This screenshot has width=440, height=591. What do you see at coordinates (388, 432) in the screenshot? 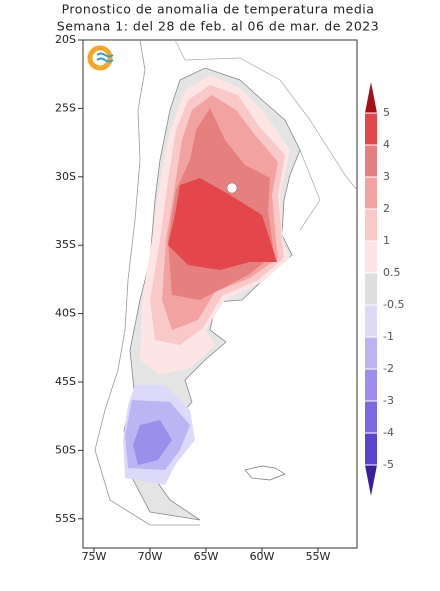
I see `colorbar-label: -4` at bounding box center [388, 432].